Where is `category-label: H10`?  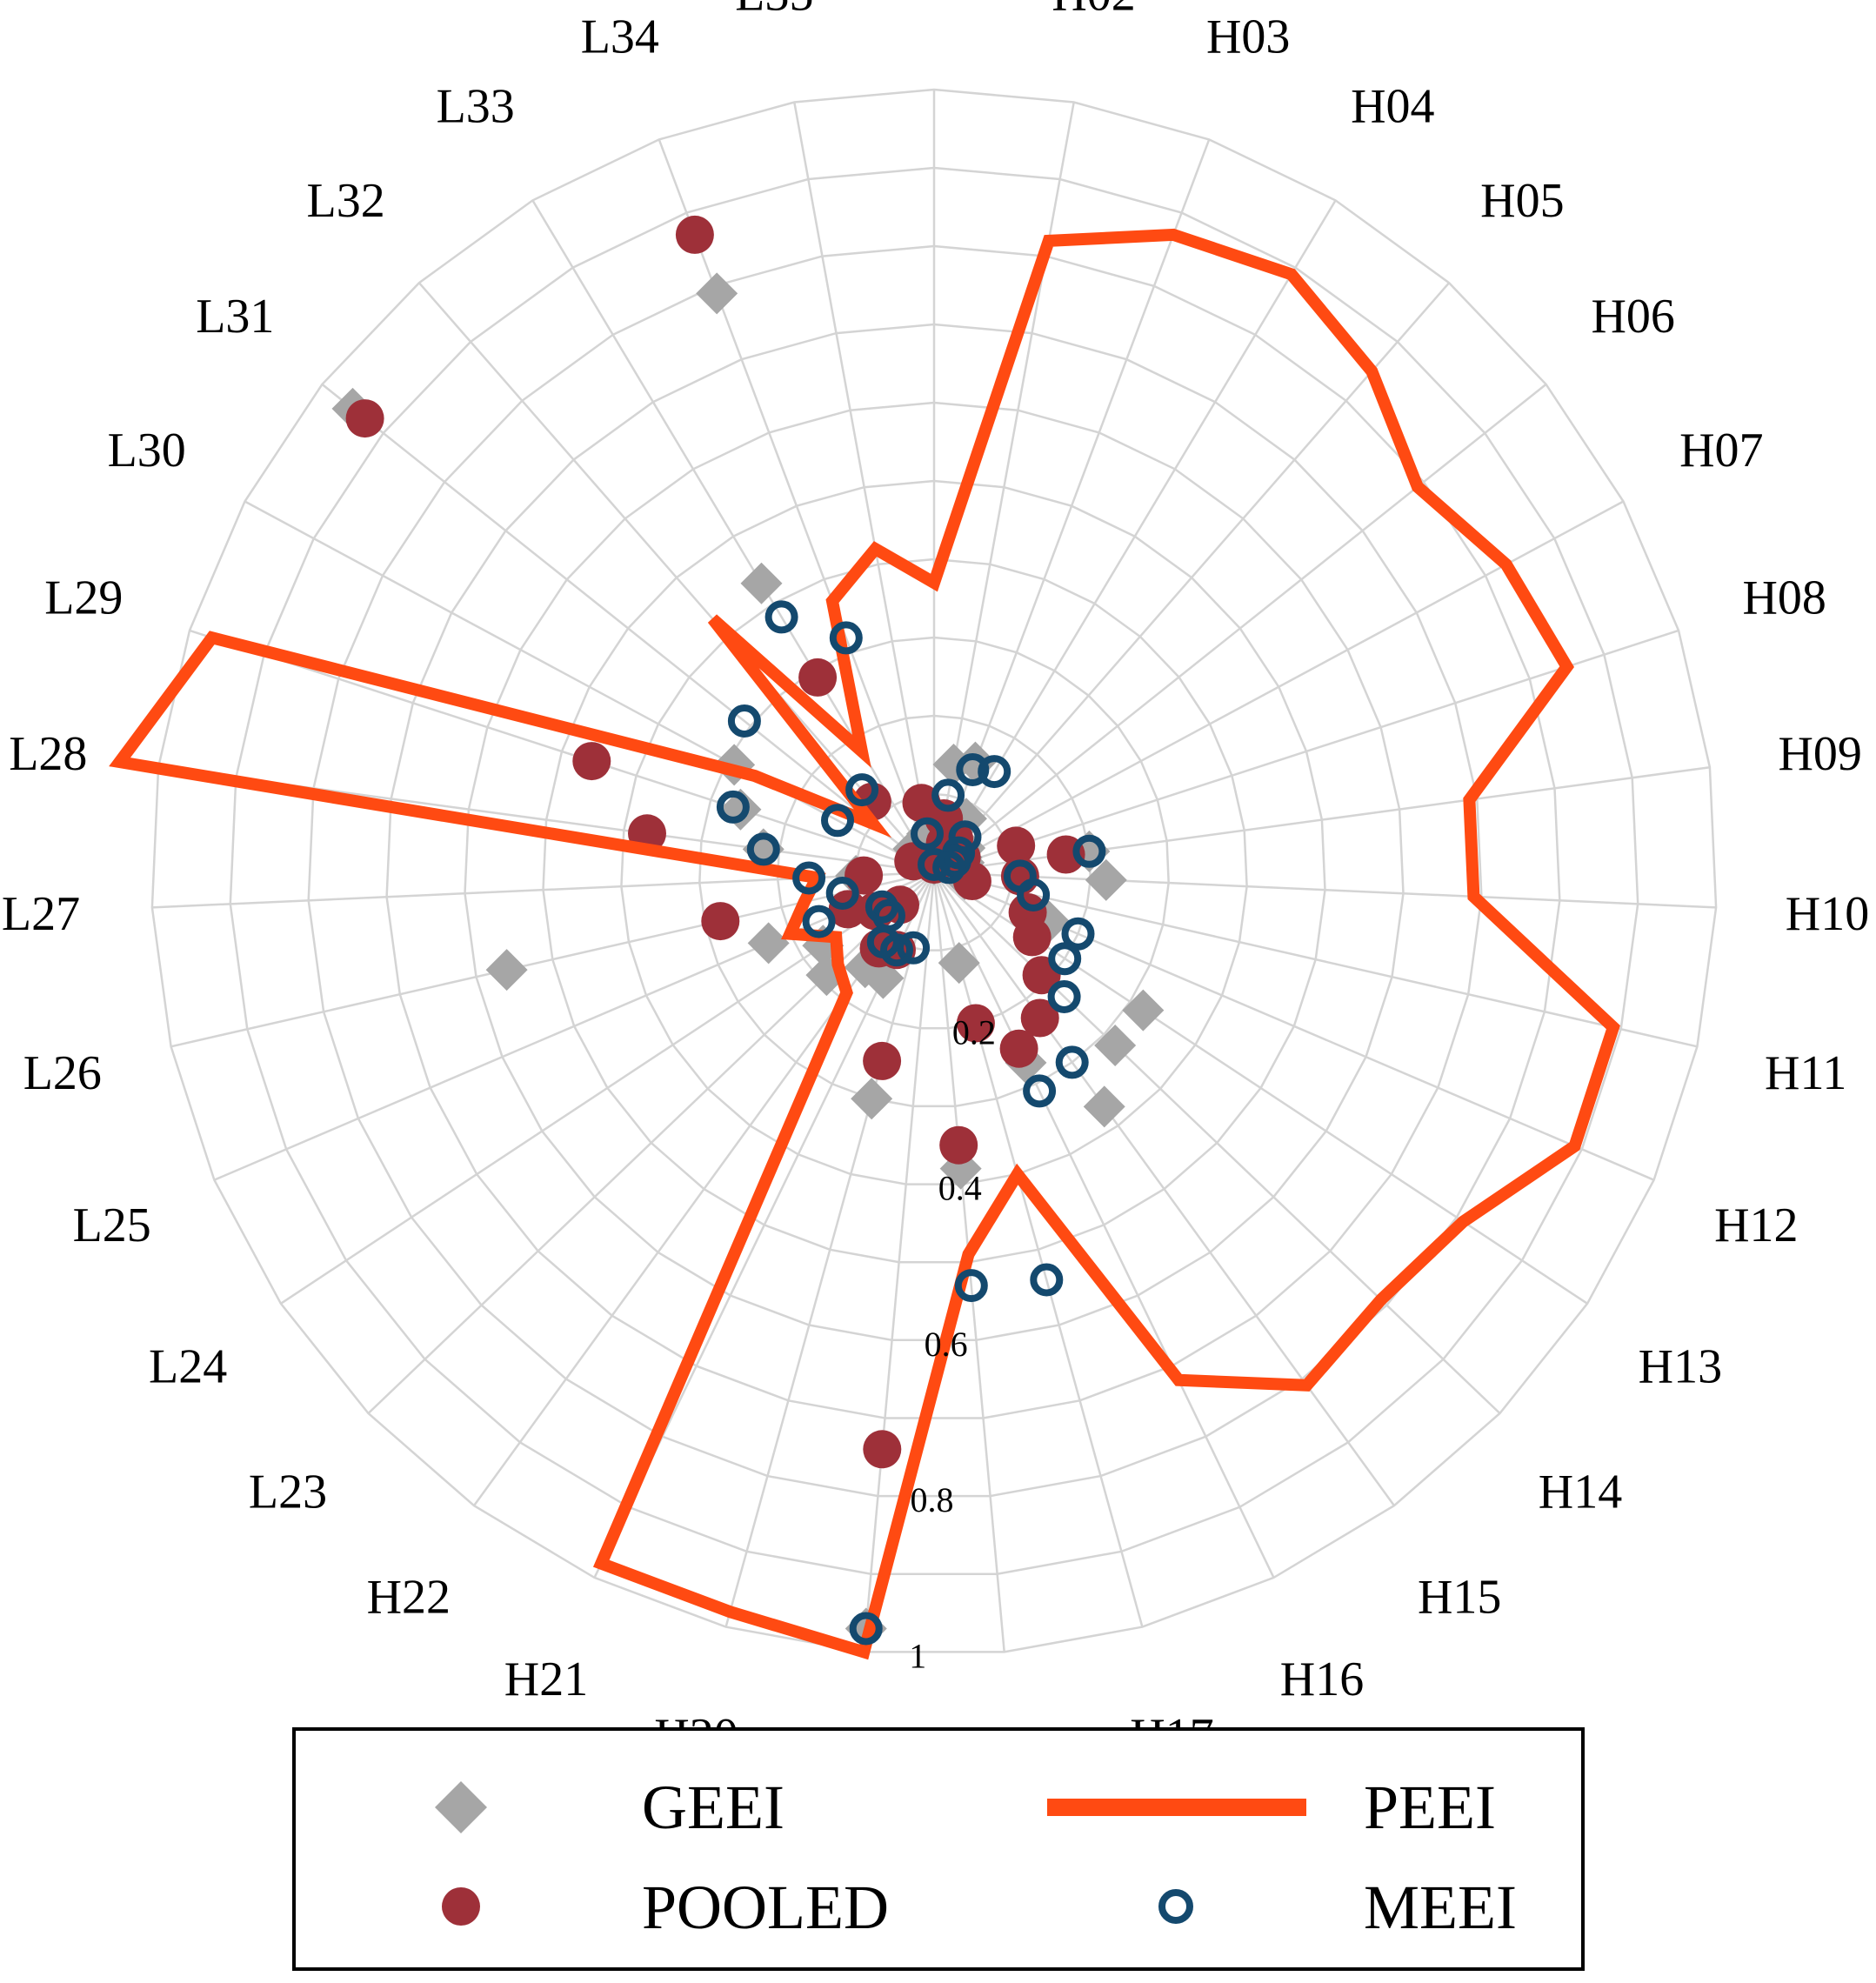
category-label: H10 is located at coordinates (1827, 914).